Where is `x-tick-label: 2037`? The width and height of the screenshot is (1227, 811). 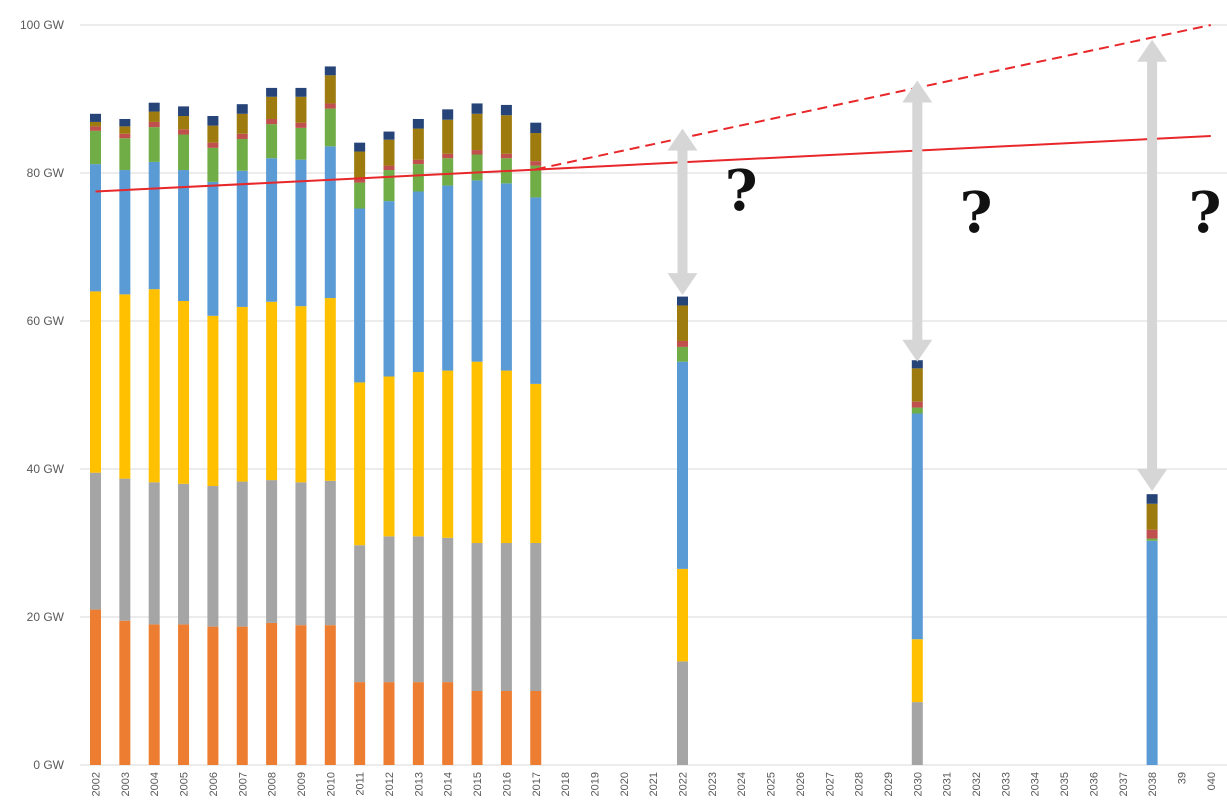
x-tick-label: 2037 is located at coordinates (1124, 784).